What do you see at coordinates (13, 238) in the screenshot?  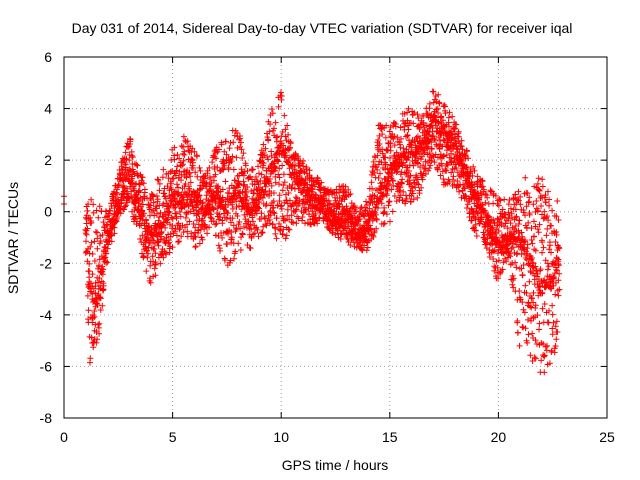 I see `y-axis-label: SDTVAR / TECUs` at bounding box center [13, 238].